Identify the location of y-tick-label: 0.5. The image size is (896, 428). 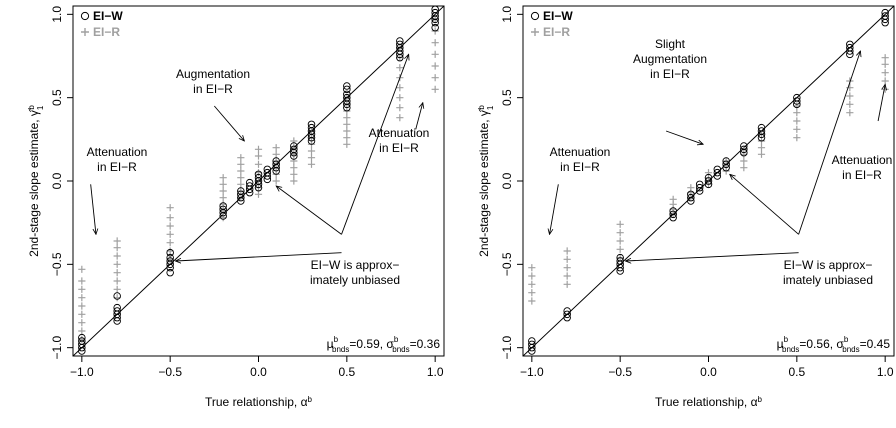
(507, 97).